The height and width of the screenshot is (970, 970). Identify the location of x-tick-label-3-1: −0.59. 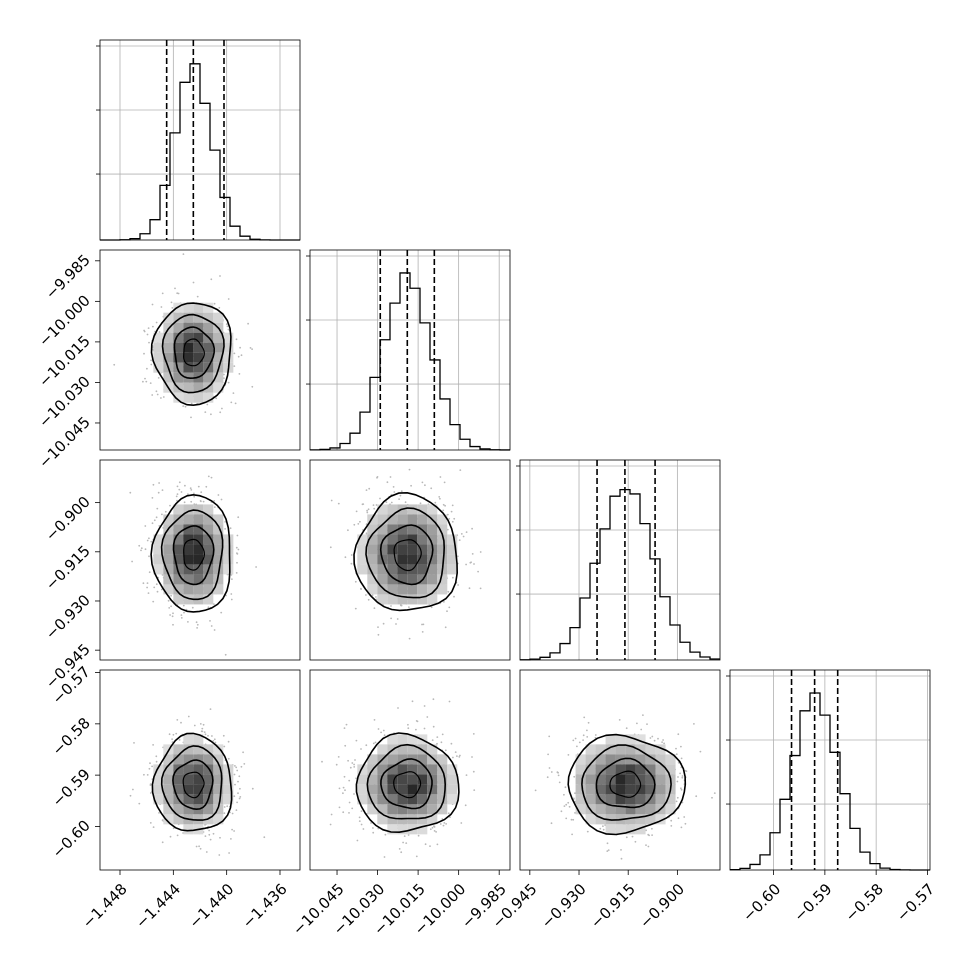
(812, 902).